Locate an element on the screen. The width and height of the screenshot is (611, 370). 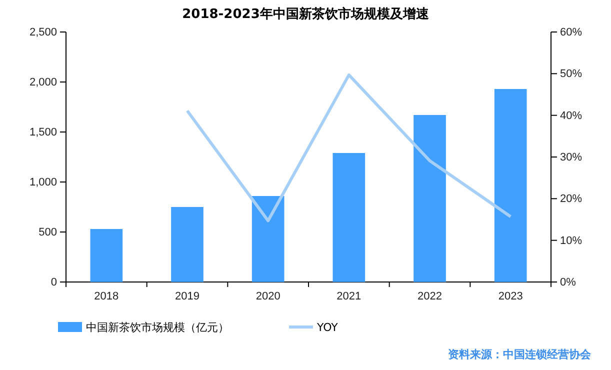
y-tick-label: 2,500 is located at coordinates (43, 32).